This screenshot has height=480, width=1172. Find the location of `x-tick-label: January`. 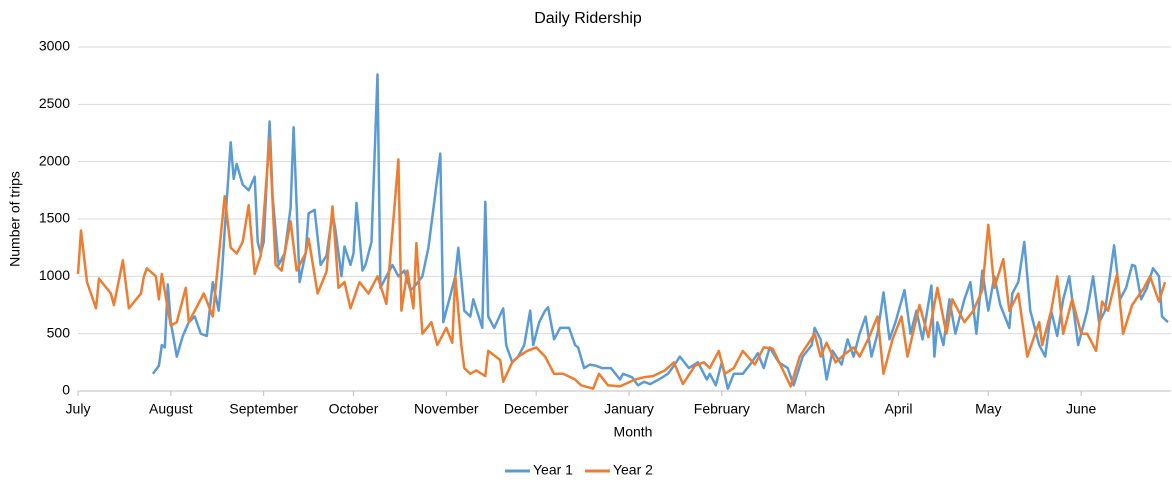

x-tick-label: January is located at coordinates (629, 409).